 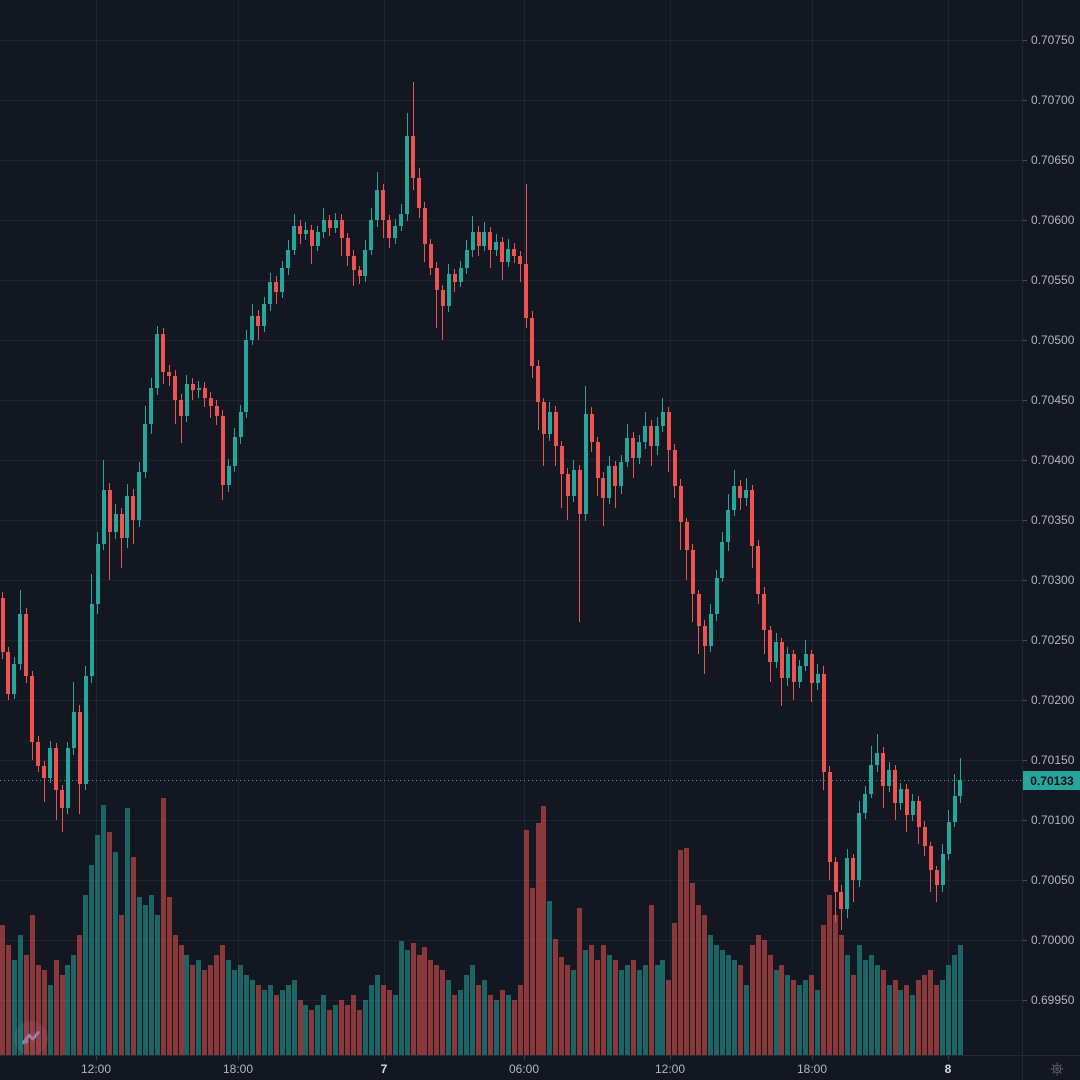 What do you see at coordinates (812, 1069) in the screenshot?
I see `time-tick-label: 18:00` at bounding box center [812, 1069].